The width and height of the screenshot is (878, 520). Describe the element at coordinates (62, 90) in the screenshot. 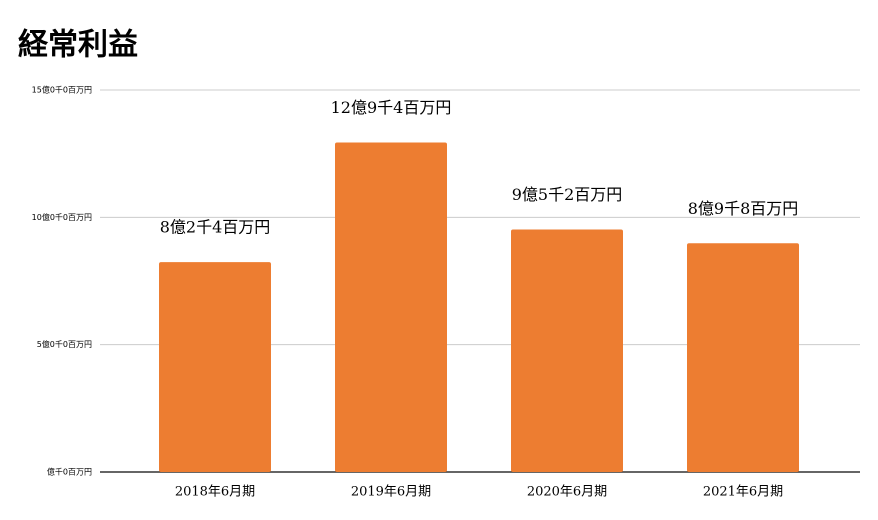

I see `y-tick-label: 15億0千0百万円` at that location.